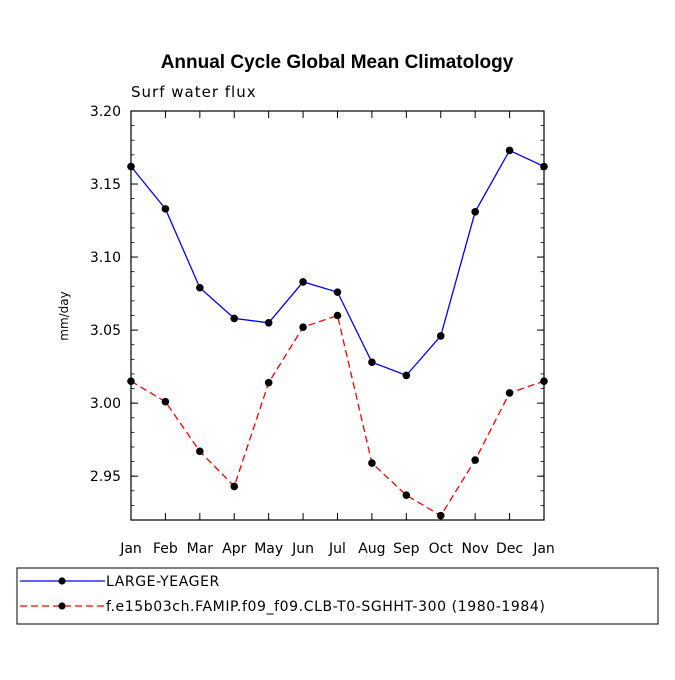 The height and width of the screenshot is (680, 675). I want to click on legend-entry-1: LARGE-YEAGER, so click(120, 582).